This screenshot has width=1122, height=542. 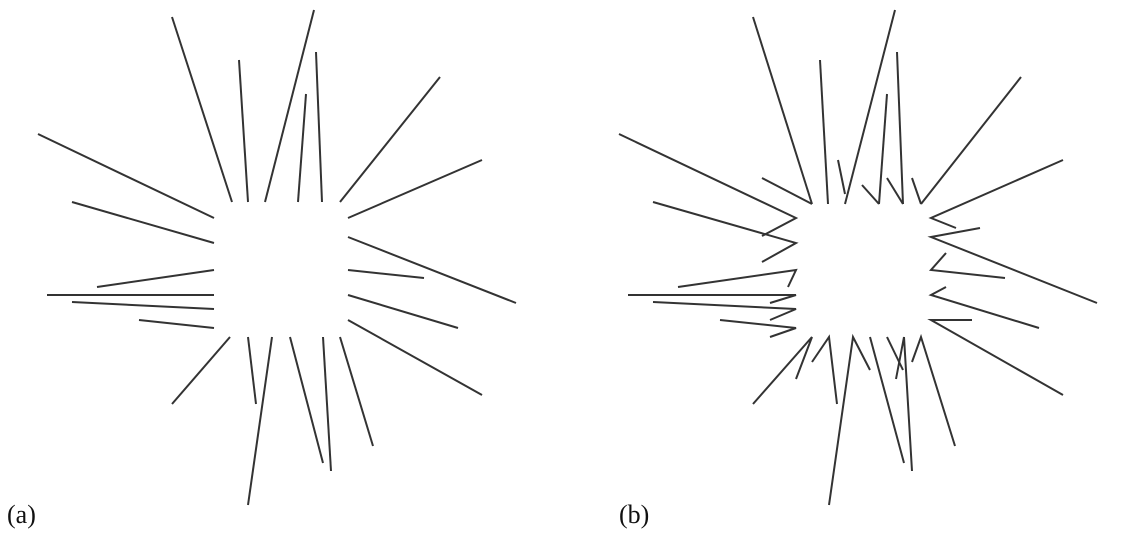 I want to click on panel-b-label: (b), so click(x=634, y=514).